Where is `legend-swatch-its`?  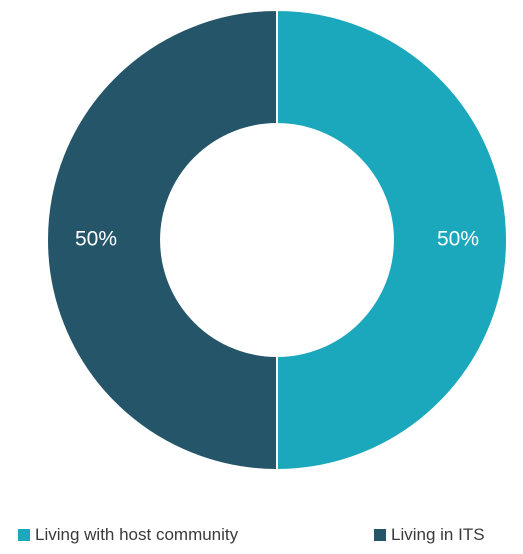 legend-swatch-its is located at coordinates (380, 535).